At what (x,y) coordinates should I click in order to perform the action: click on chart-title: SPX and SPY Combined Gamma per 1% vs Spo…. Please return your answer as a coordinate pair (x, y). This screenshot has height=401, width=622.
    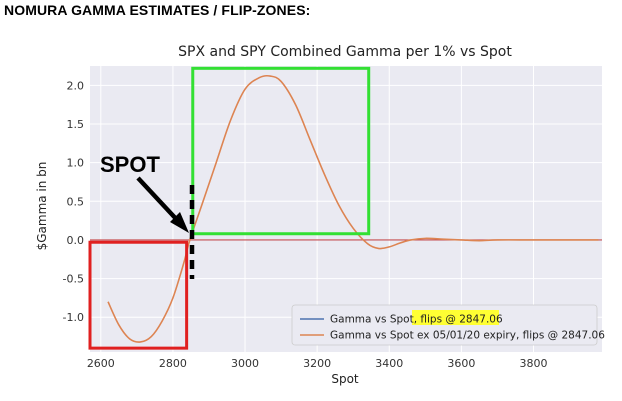
    Looking at the image, I should click on (345, 52).